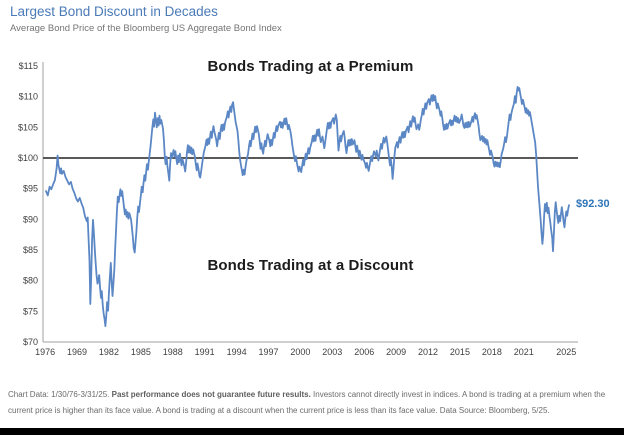  I want to click on x-tick-label-2015: 2015, so click(460, 352).